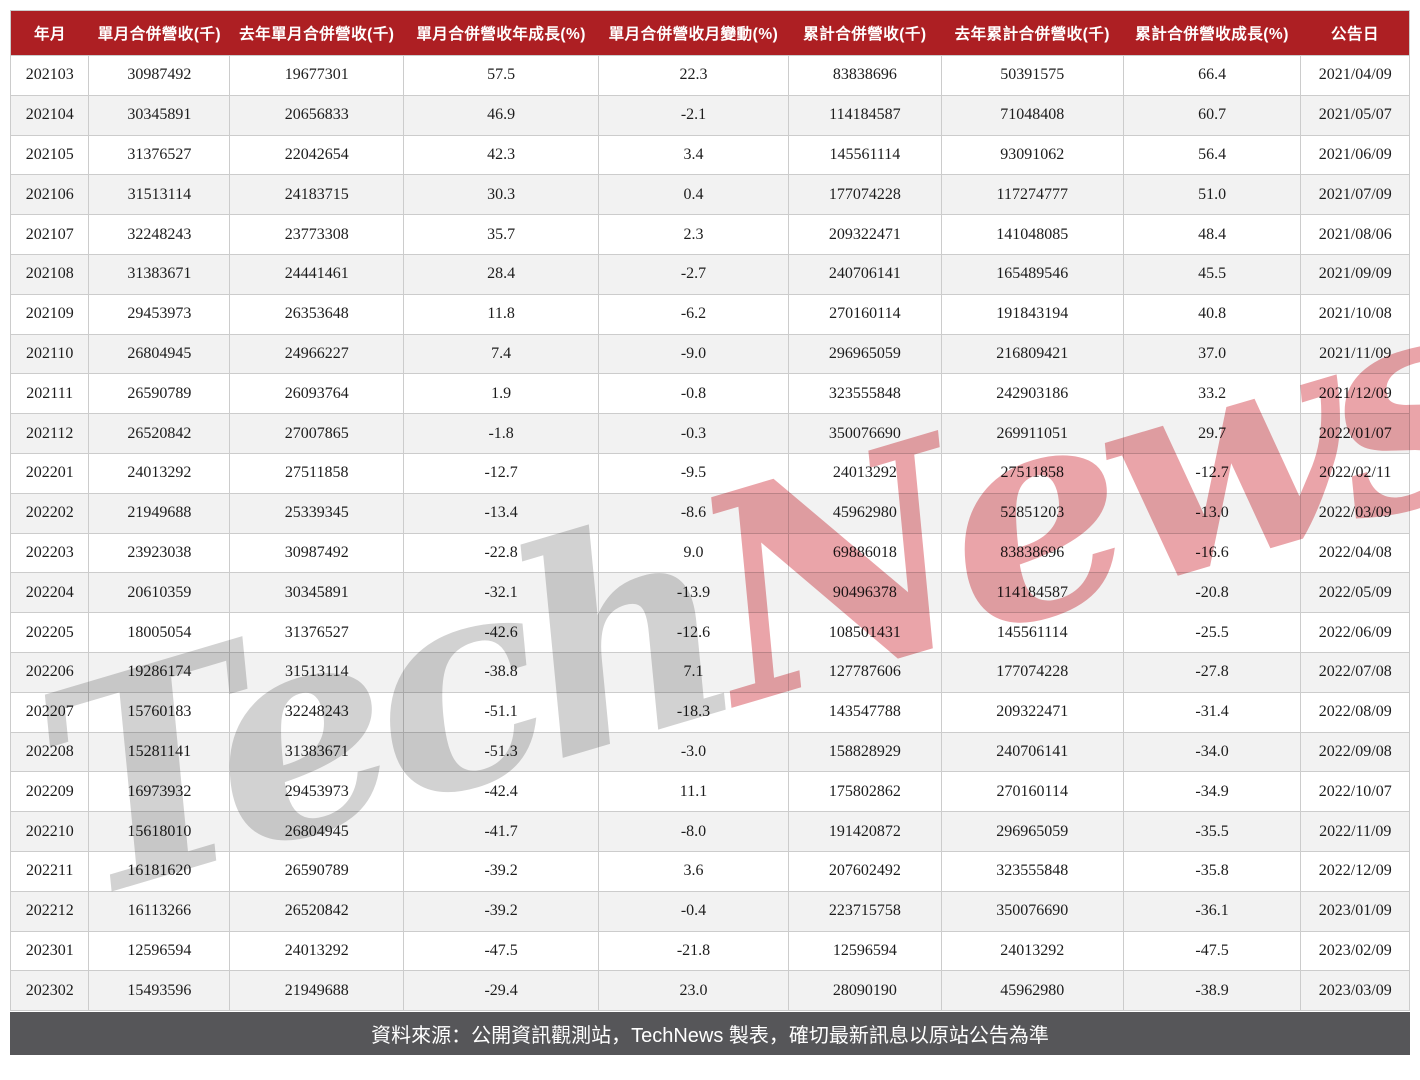 This screenshot has height=1080, width=1420. I want to click on table-cell: 202202, so click(49, 513).